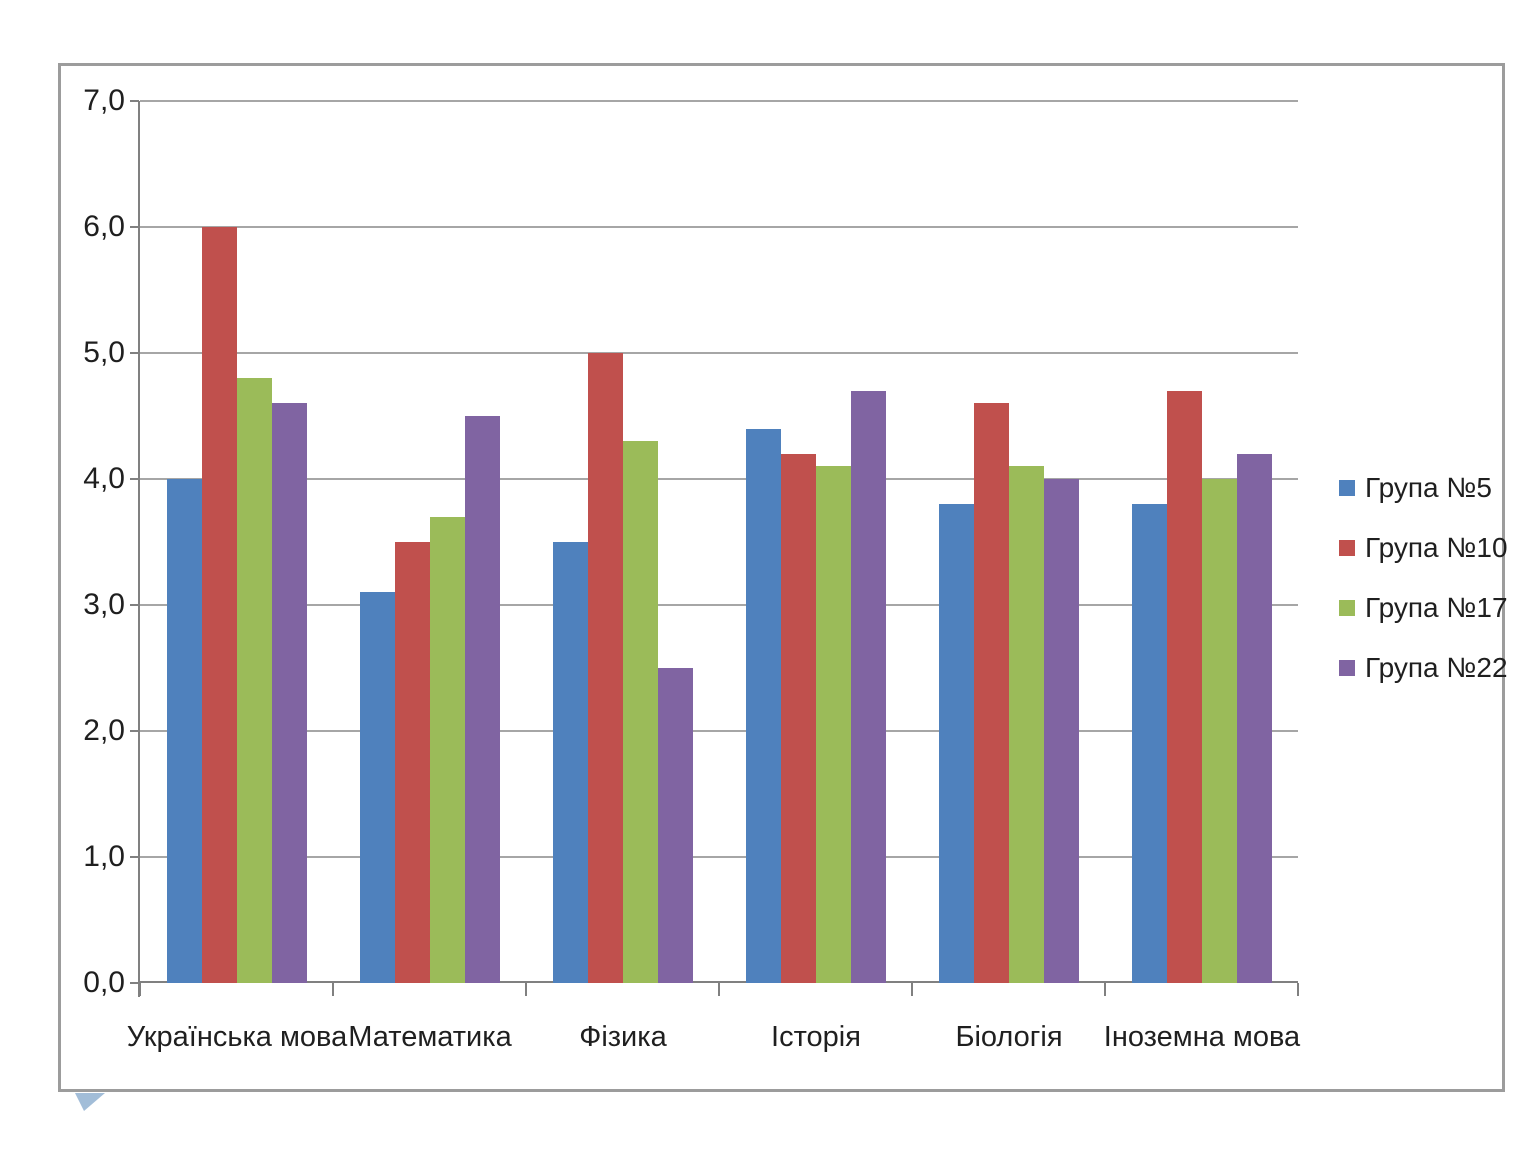  I want to click on legend-item: Група №5, so click(1423, 487).